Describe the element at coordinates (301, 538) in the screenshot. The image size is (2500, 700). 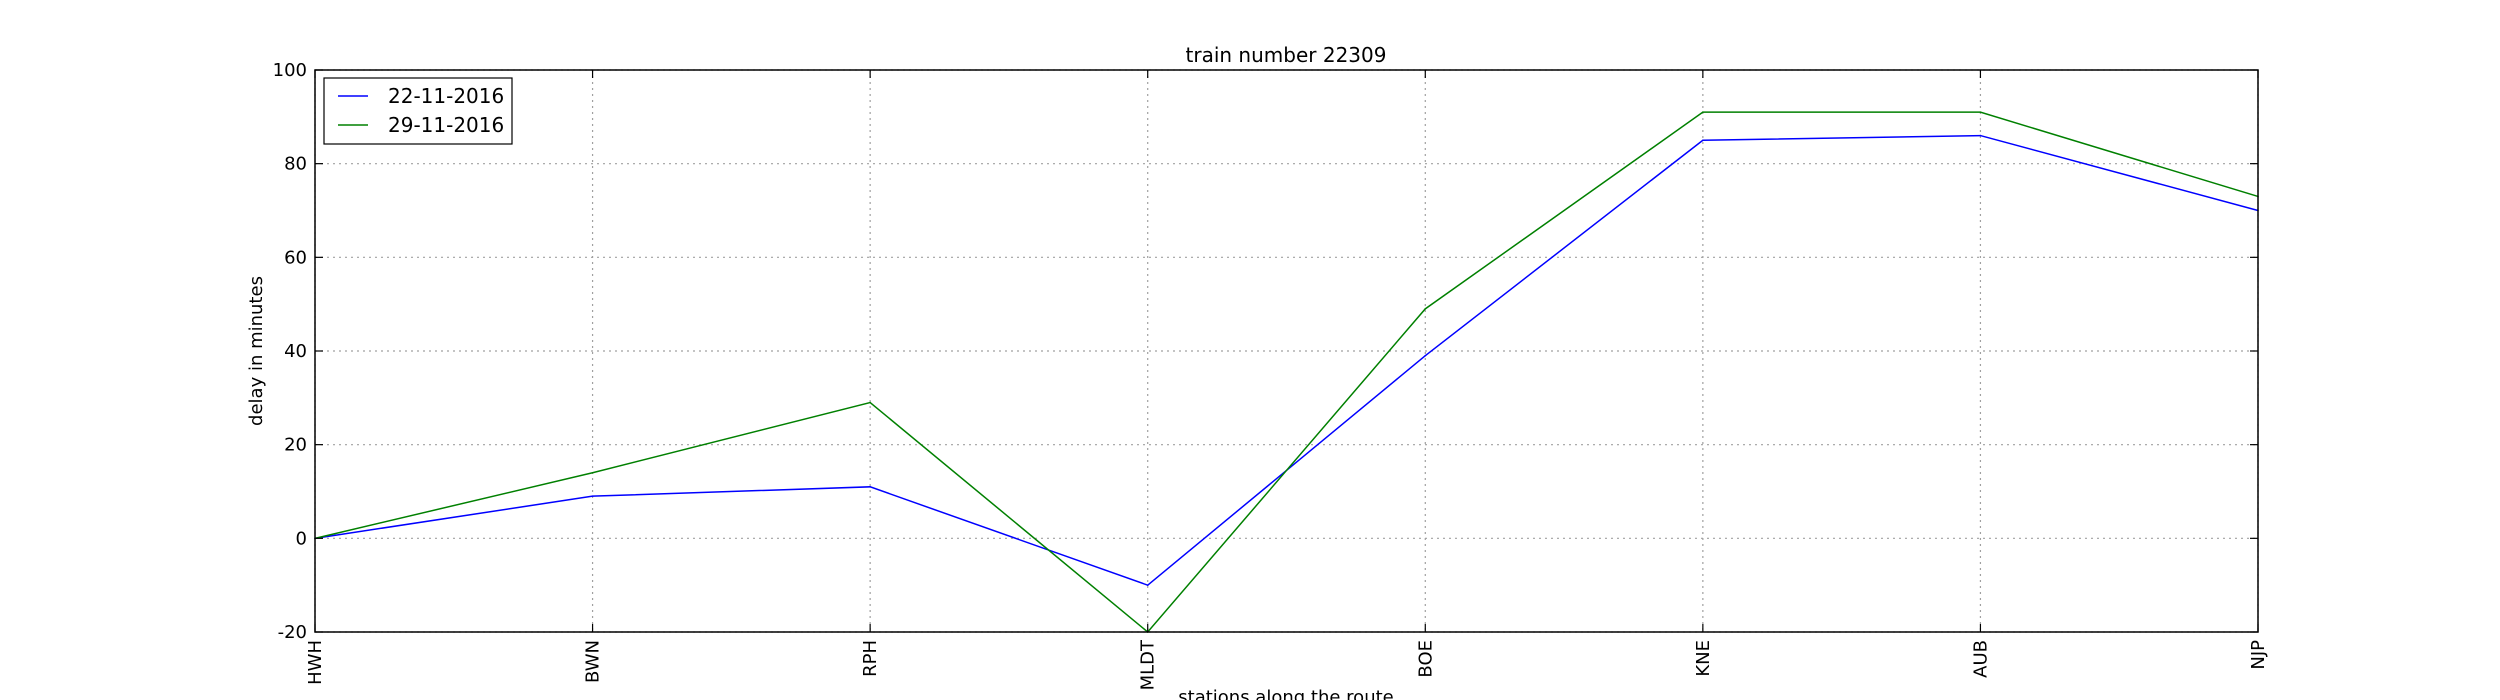
I see `y-tick-label: 0` at that location.